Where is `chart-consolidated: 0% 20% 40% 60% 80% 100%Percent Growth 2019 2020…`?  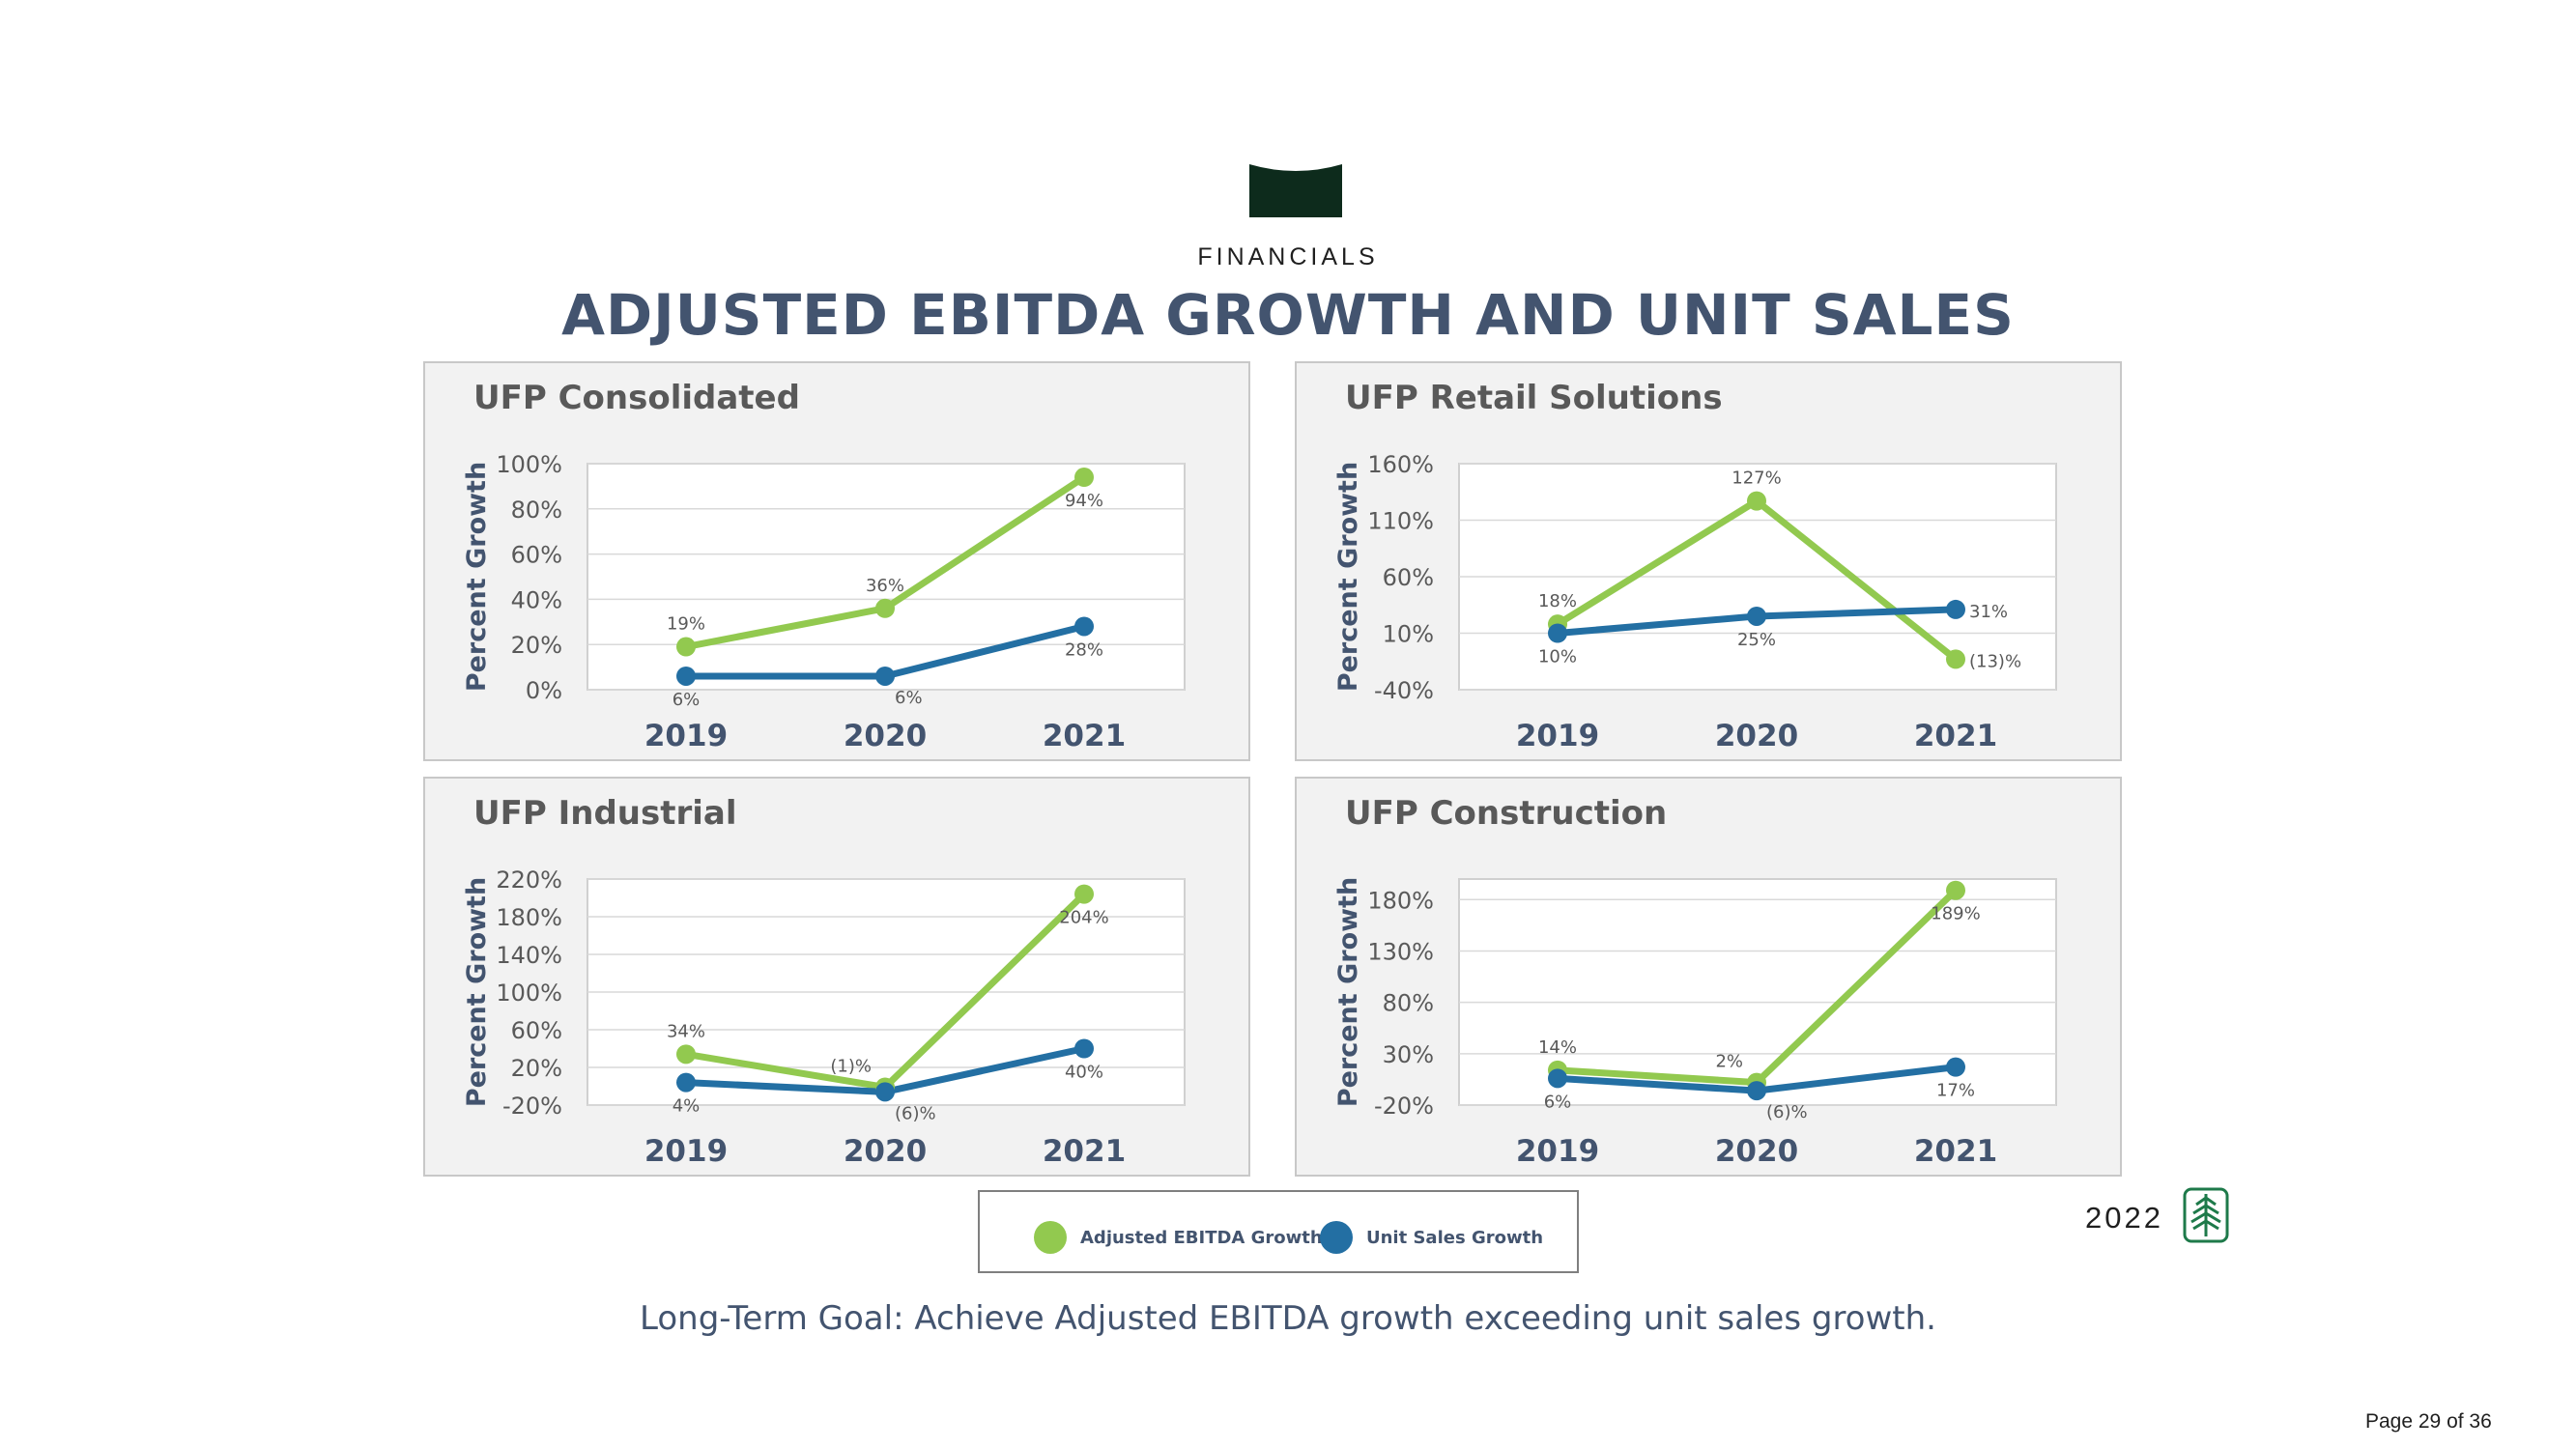 chart-consolidated: 0% 20% 40% 60% 80% 100%Percent Growth 2019 2020… is located at coordinates (824, 602).